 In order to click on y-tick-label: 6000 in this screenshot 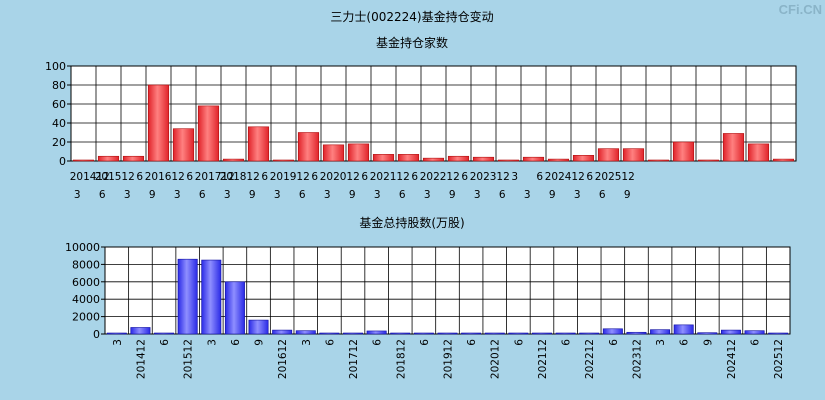, I will do `click(86, 282)`.